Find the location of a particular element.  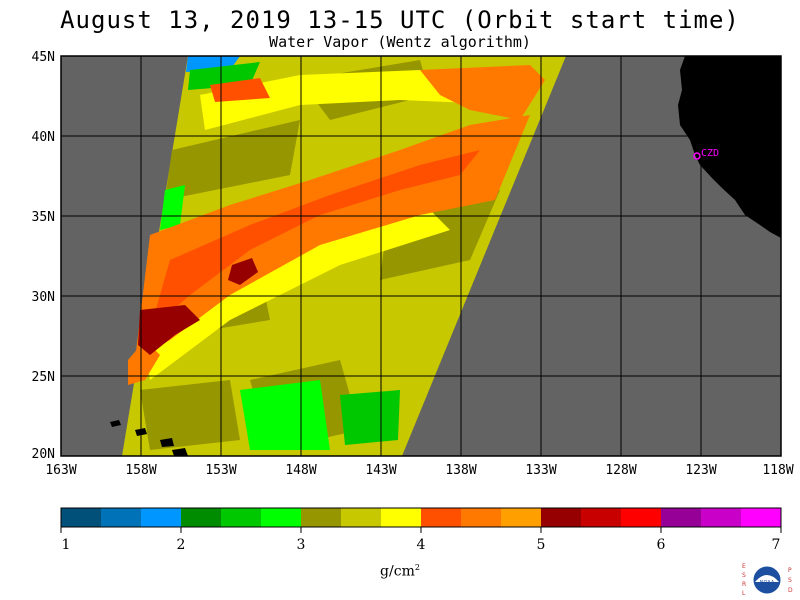

lat-label-25n: 25N is located at coordinates (43, 377).